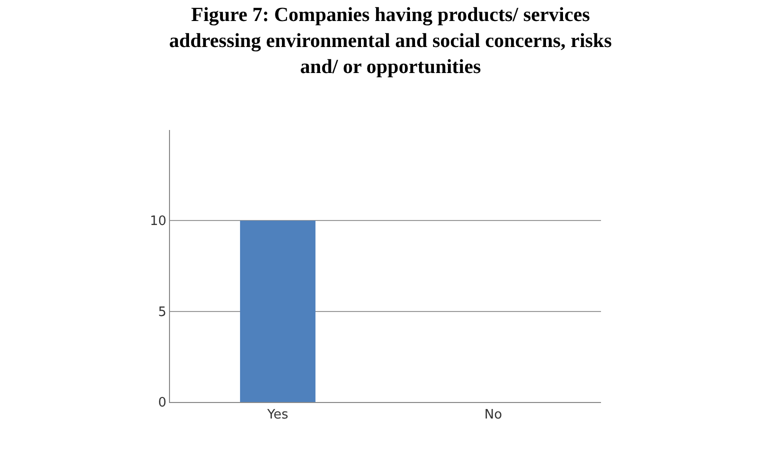 The height and width of the screenshot is (462, 781). I want to click on y-tick-label: 0, so click(162, 403).